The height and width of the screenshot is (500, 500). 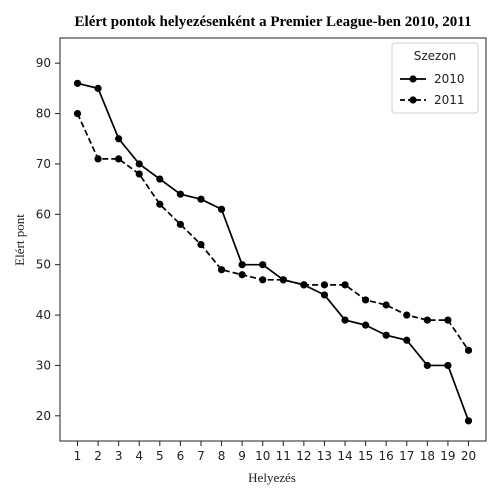 I want to click on x-tick-label: 16, so click(x=386, y=456).